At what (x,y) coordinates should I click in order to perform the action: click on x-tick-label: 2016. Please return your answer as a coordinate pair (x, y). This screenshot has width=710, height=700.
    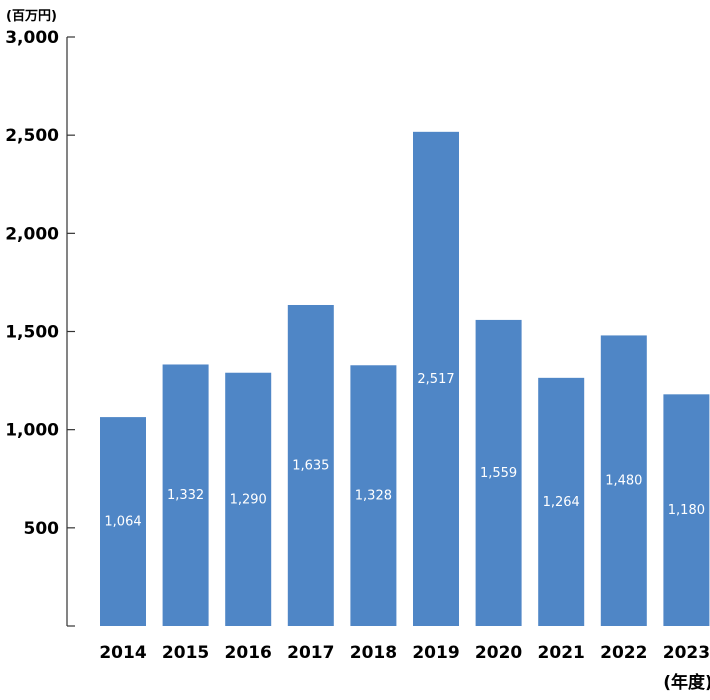
    Looking at the image, I should click on (248, 653).